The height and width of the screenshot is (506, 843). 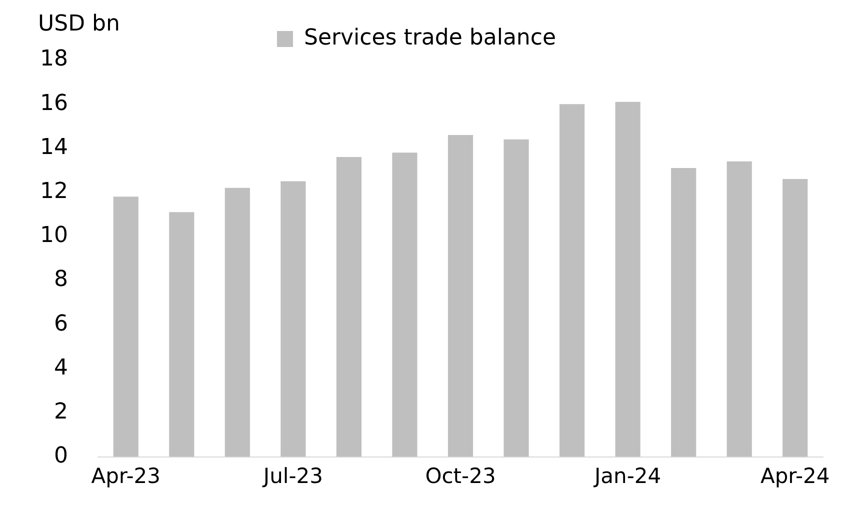 I want to click on y-tick-label: 4, so click(x=61, y=367).